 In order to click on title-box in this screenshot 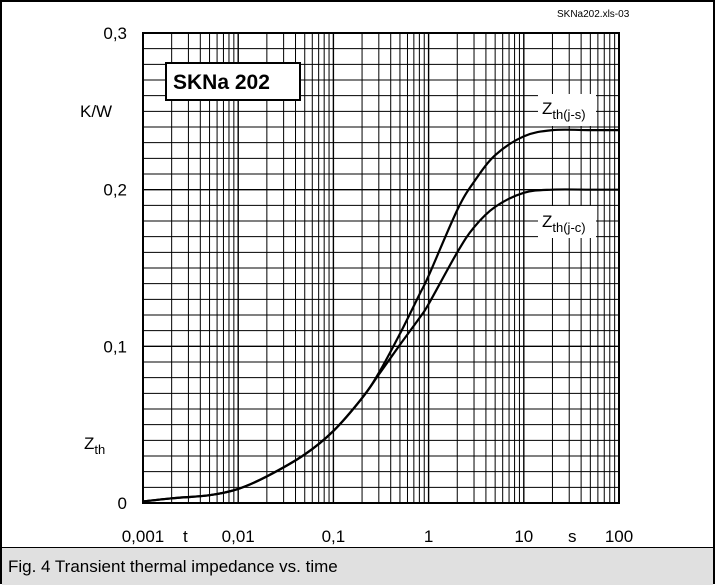, I will do `click(233, 81)`.